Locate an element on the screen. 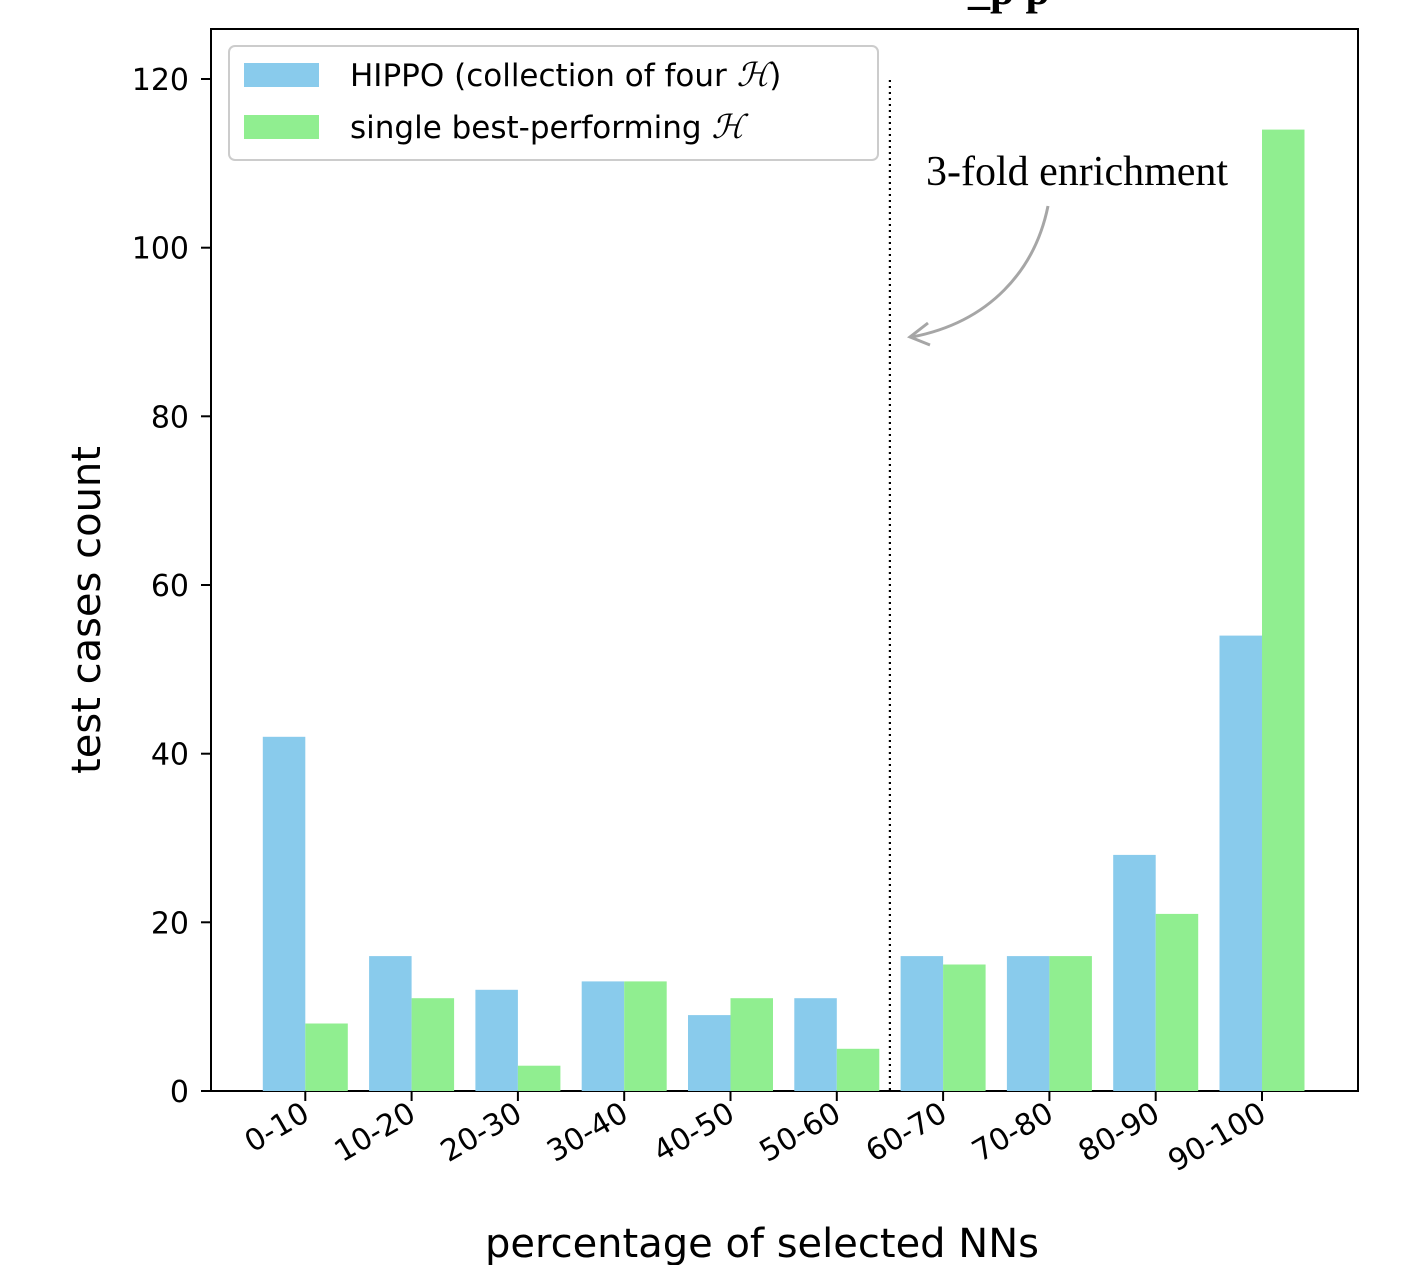 The width and height of the screenshot is (1426, 1265). annotation-text: 3-fold enrichment is located at coordinates (1077, 172).